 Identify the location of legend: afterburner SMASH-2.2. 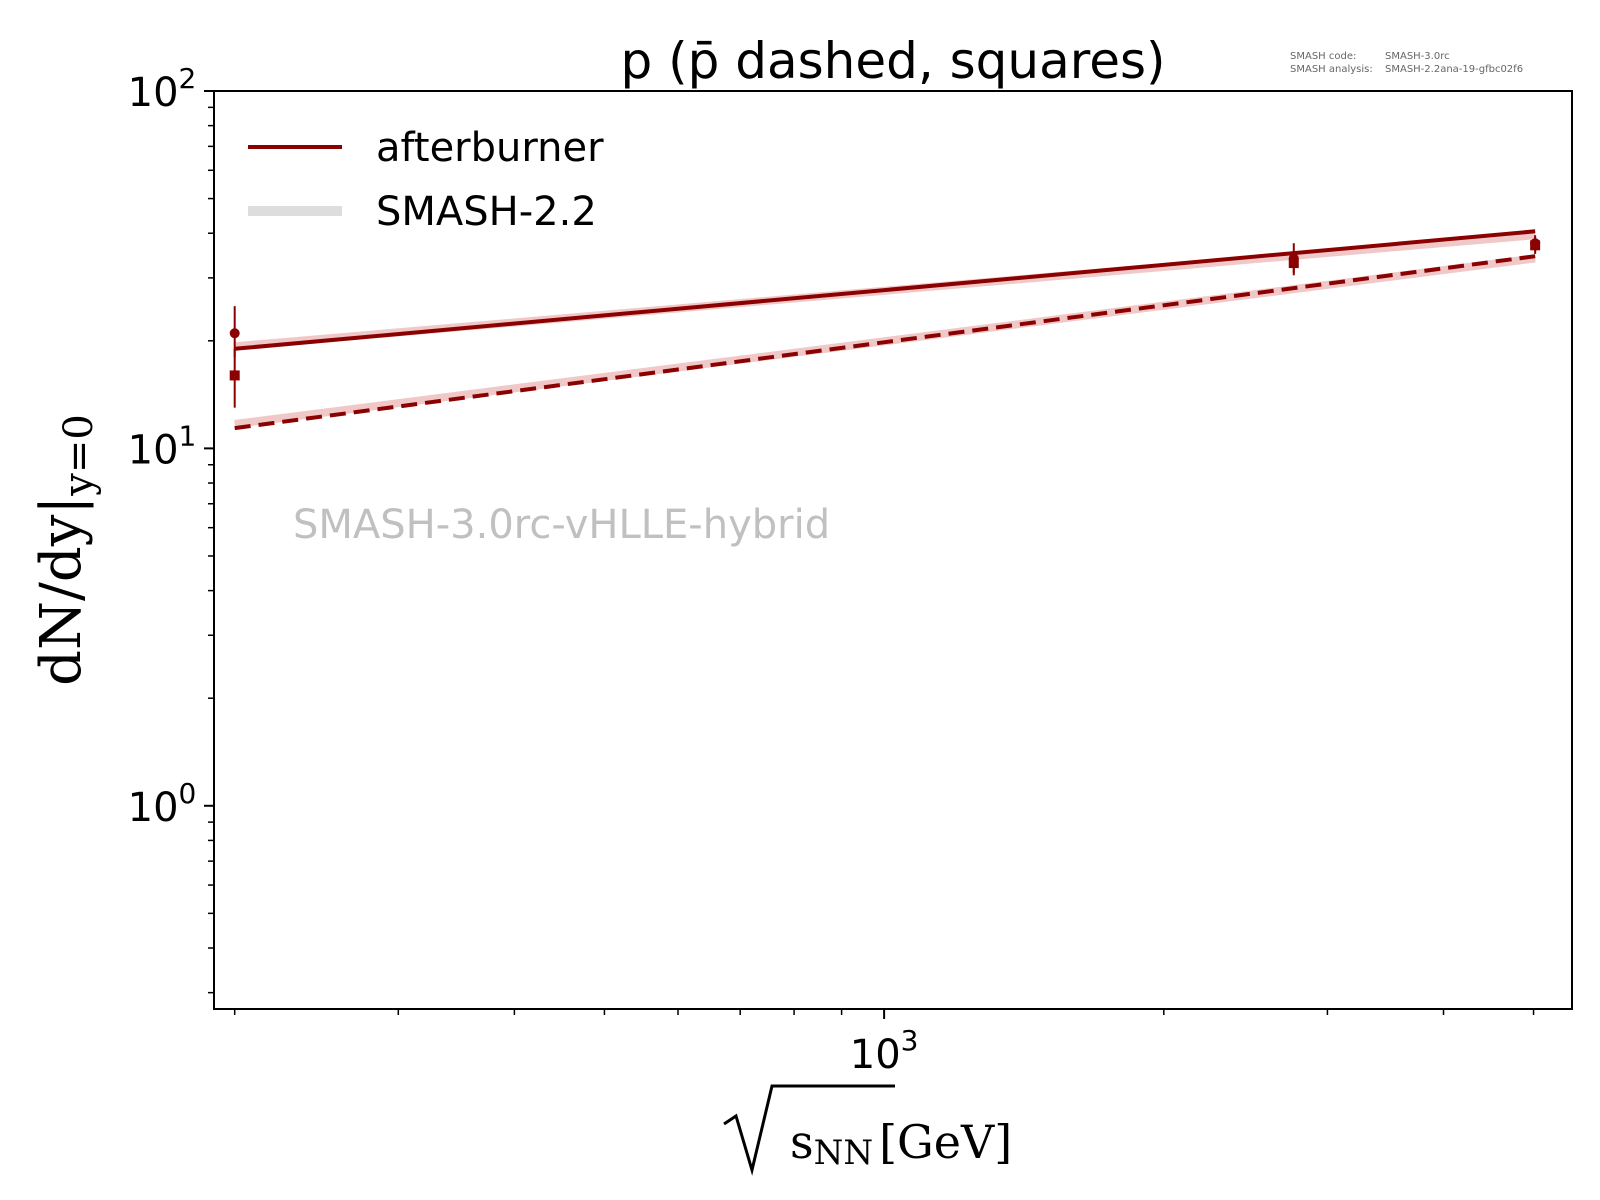
(426, 180).